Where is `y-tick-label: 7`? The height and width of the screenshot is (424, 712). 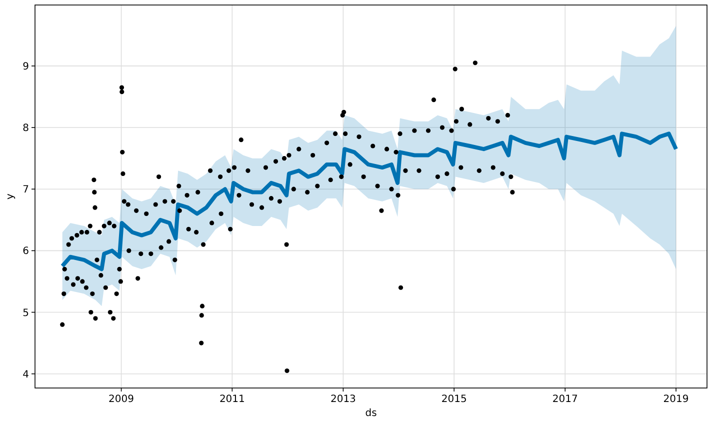
y-tick-label: 7 is located at coordinates (25, 190).